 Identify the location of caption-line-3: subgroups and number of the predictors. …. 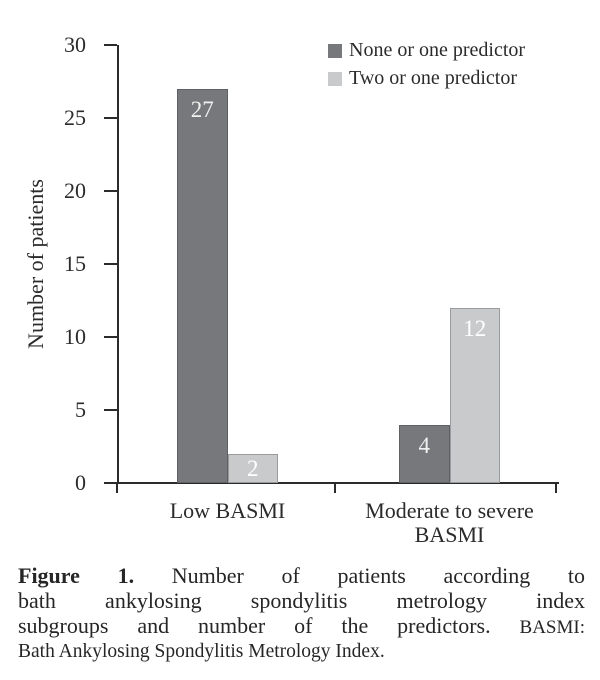
(301, 626).